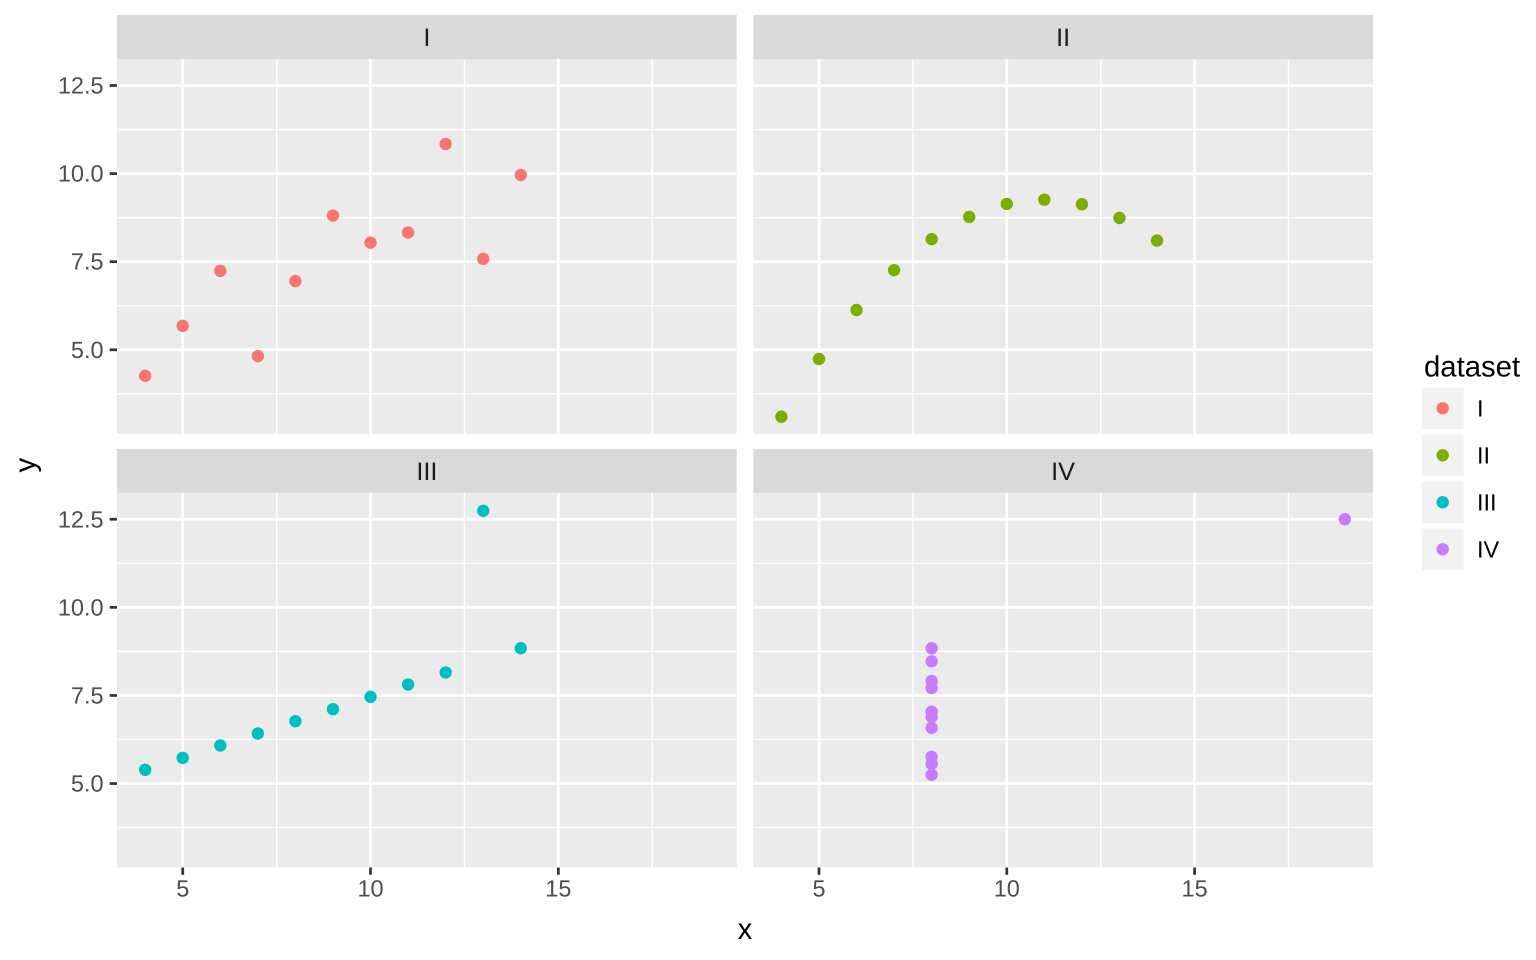 The image size is (1536, 960). What do you see at coordinates (1472, 367) in the screenshot?
I see `svg-text: dataset` at bounding box center [1472, 367].